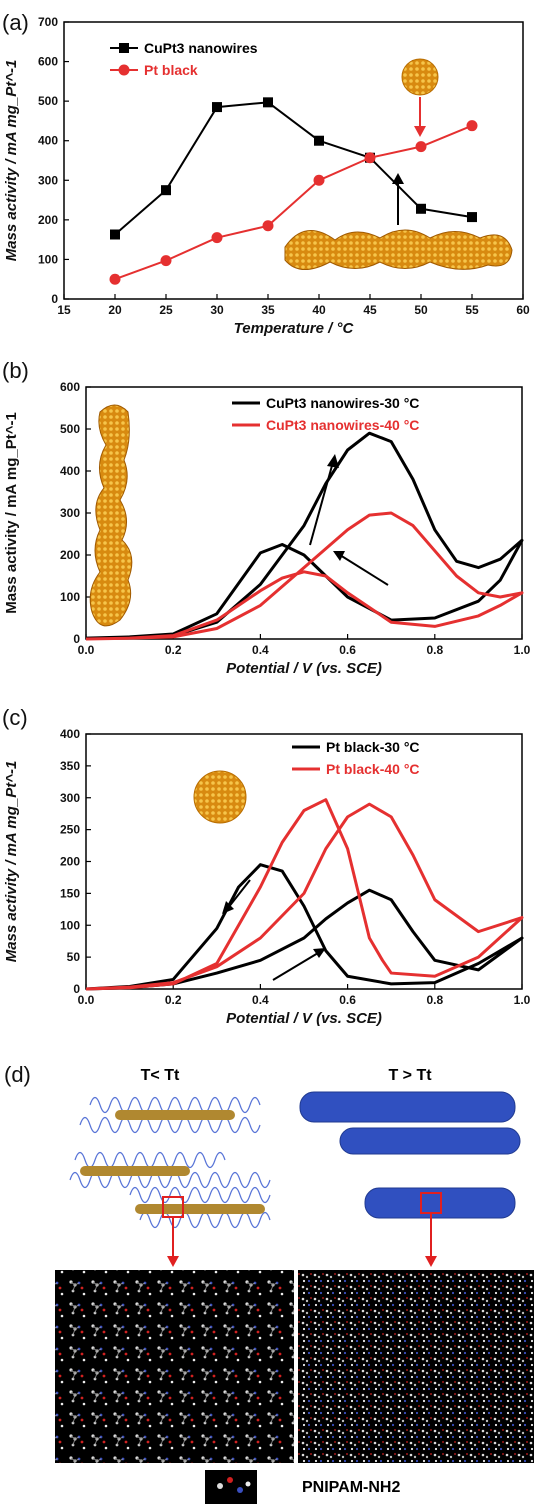  What do you see at coordinates (398, 249) in the screenshot?
I see `nanowire-illustration-a` at bounding box center [398, 249].